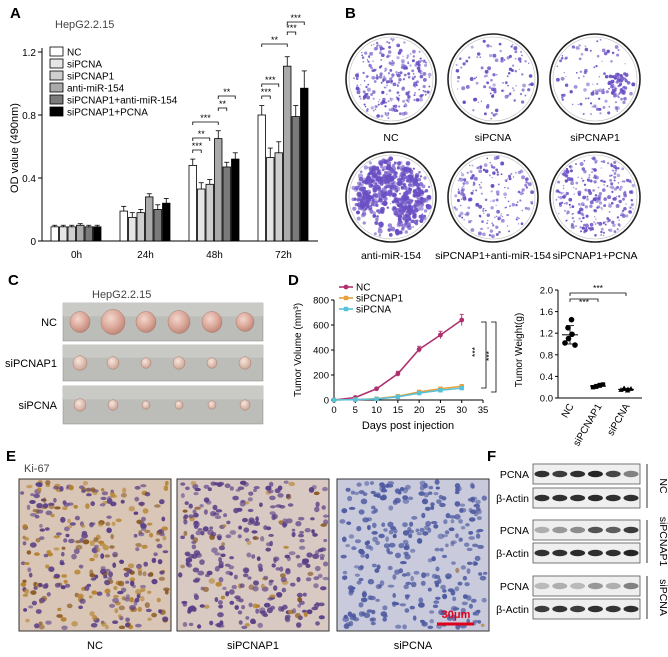  What do you see at coordinates (546, 312) in the screenshot?
I see `y-tick-label: 1.6` at bounding box center [546, 312].